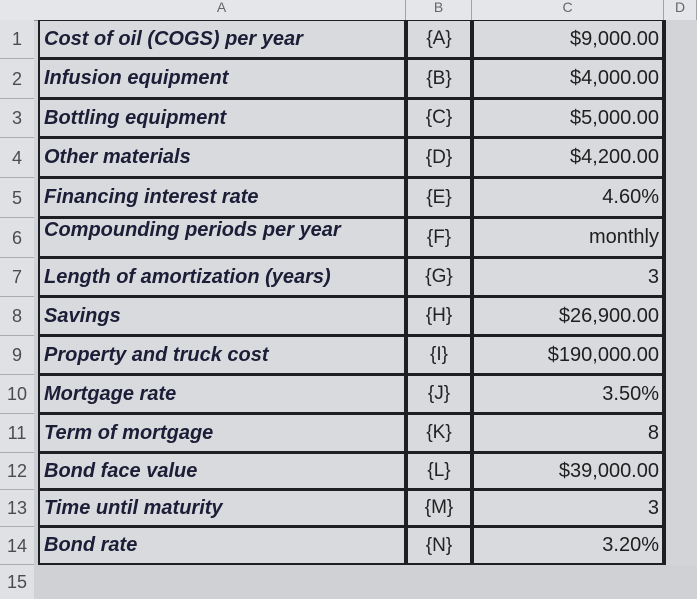  Describe the element at coordinates (17, 471) in the screenshot. I see `row-number: 12` at that location.